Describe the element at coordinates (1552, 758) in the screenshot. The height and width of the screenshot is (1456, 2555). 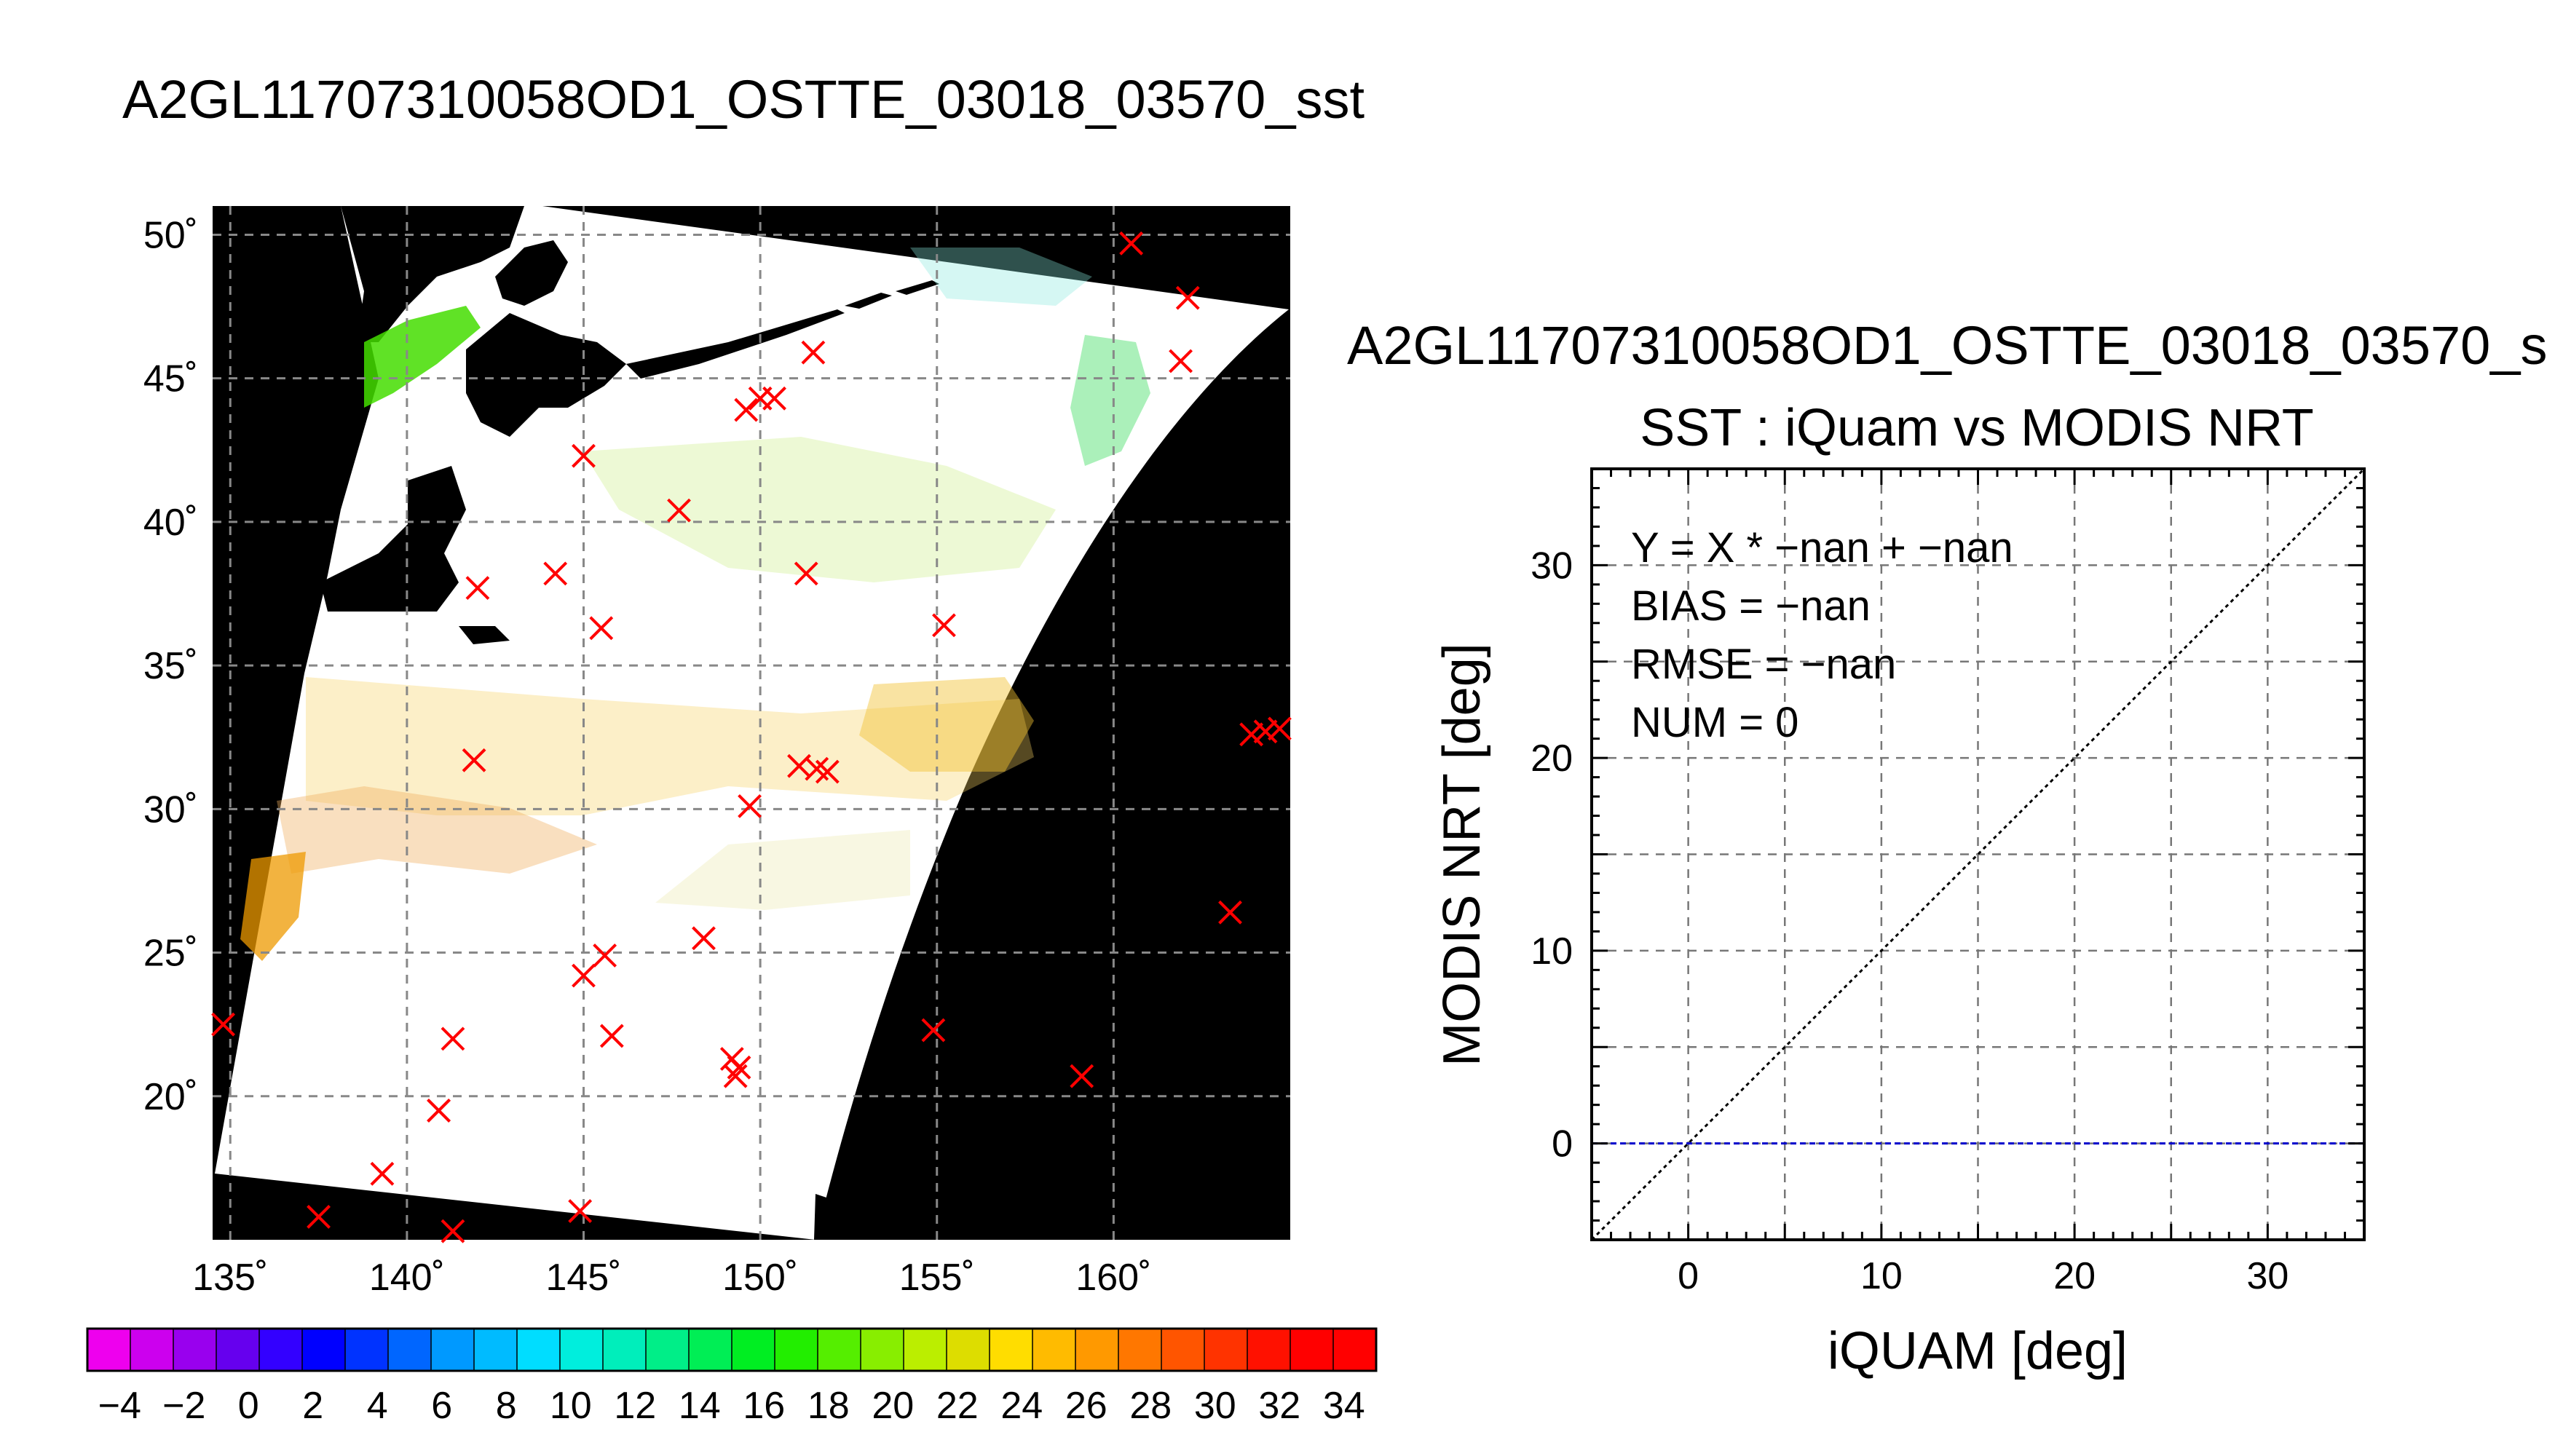
I see `scatter-y-tick-label: 20` at that location.